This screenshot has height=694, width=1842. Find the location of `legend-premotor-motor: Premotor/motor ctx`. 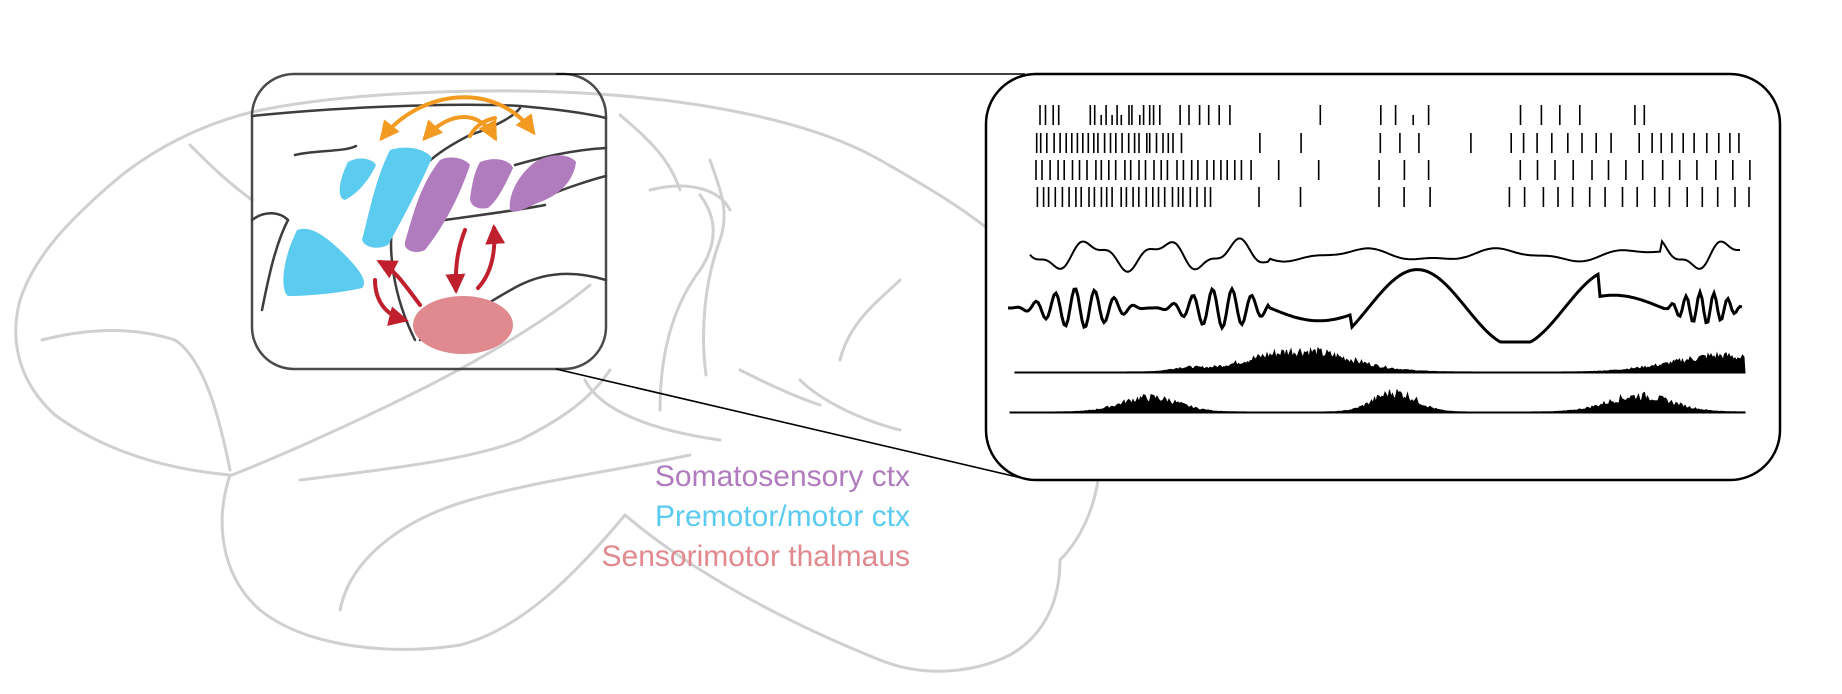

legend-premotor-motor: Premotor/motor ctx is located at coordinates (782, 516).